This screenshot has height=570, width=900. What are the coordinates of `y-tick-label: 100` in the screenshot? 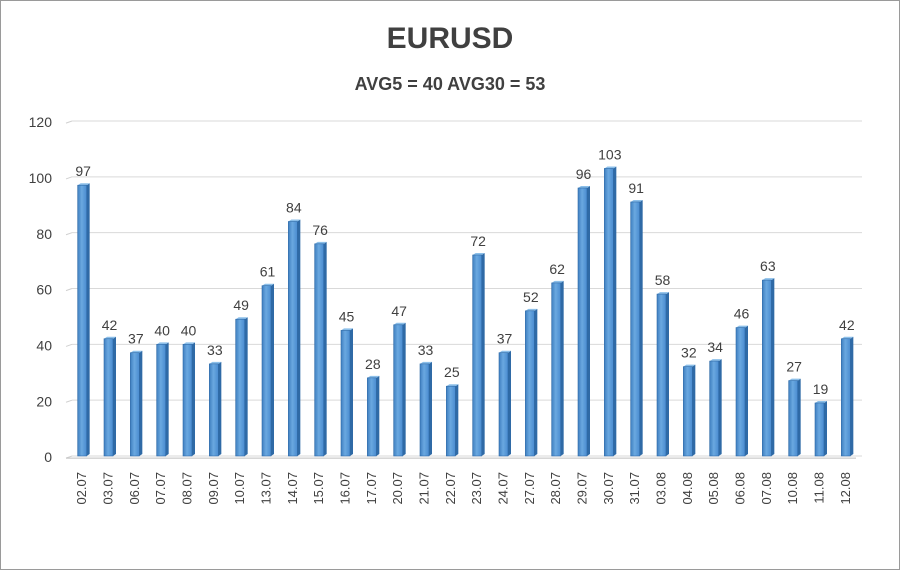 It's located at (41, 178).